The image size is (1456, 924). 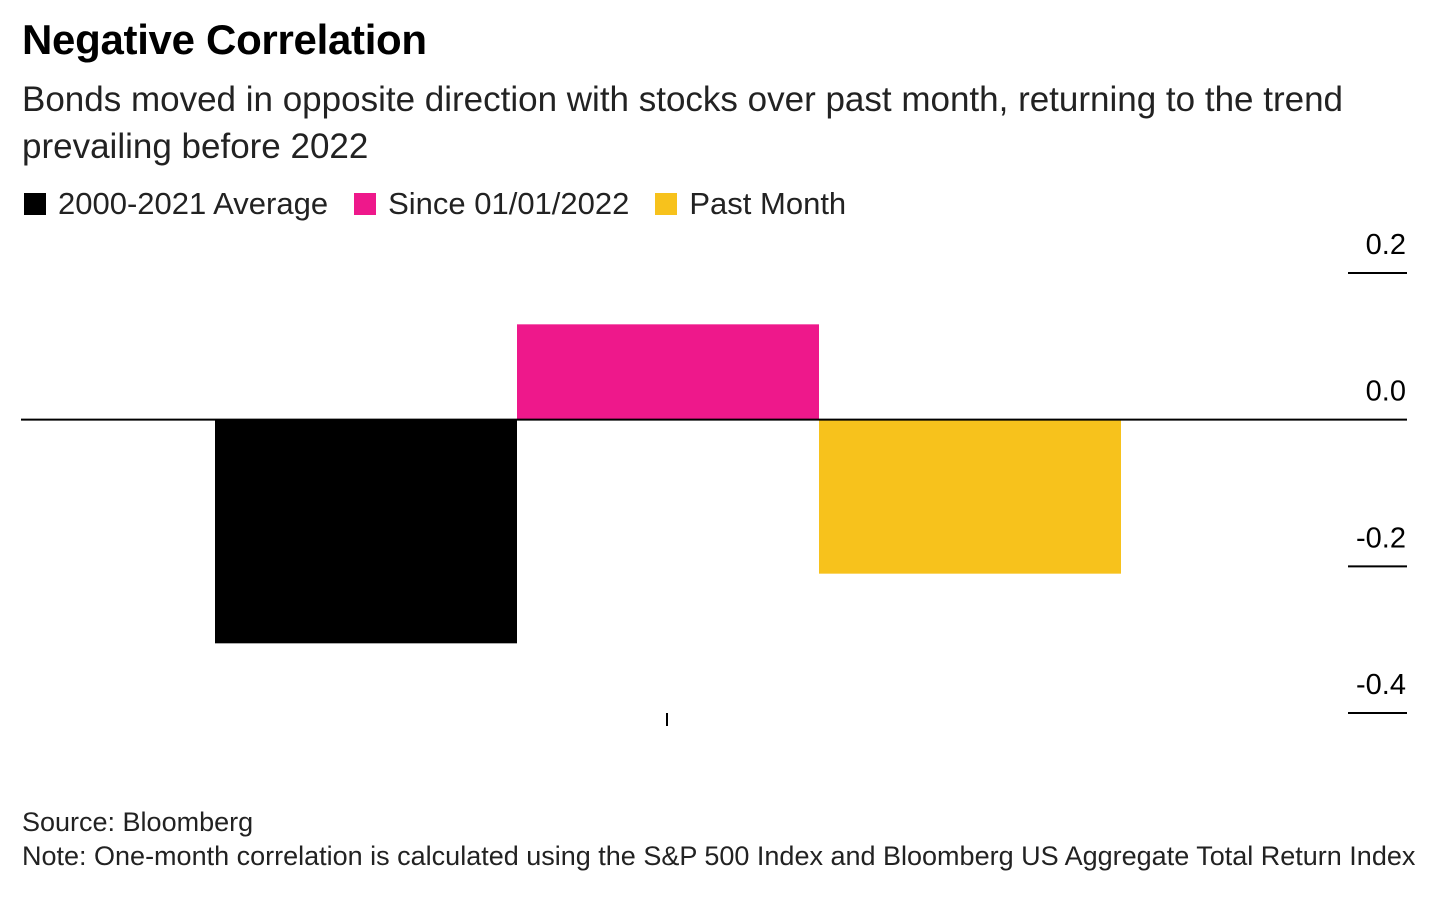 What do you see at coordinates (1386, 392) in the screenshot?
I see `y-tick-label: 0.0` at bounding box center [1386, 392].